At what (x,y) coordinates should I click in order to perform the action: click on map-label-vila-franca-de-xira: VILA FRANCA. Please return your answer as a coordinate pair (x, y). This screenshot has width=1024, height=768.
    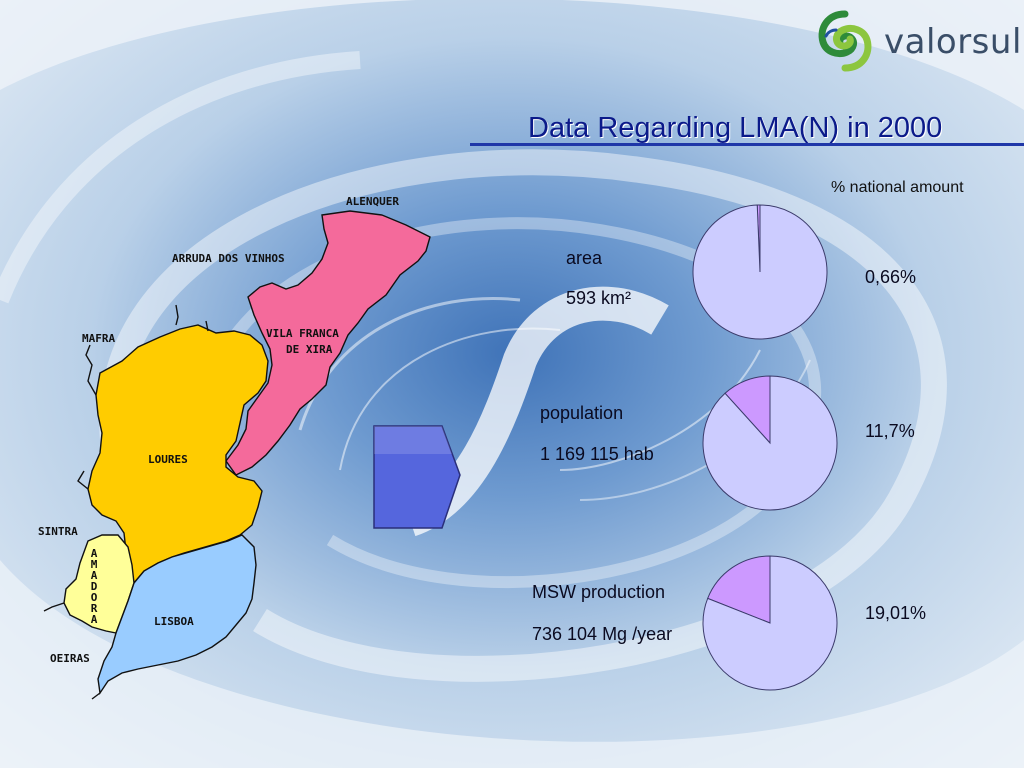
    Looking at the image, I should click on (302, 333).